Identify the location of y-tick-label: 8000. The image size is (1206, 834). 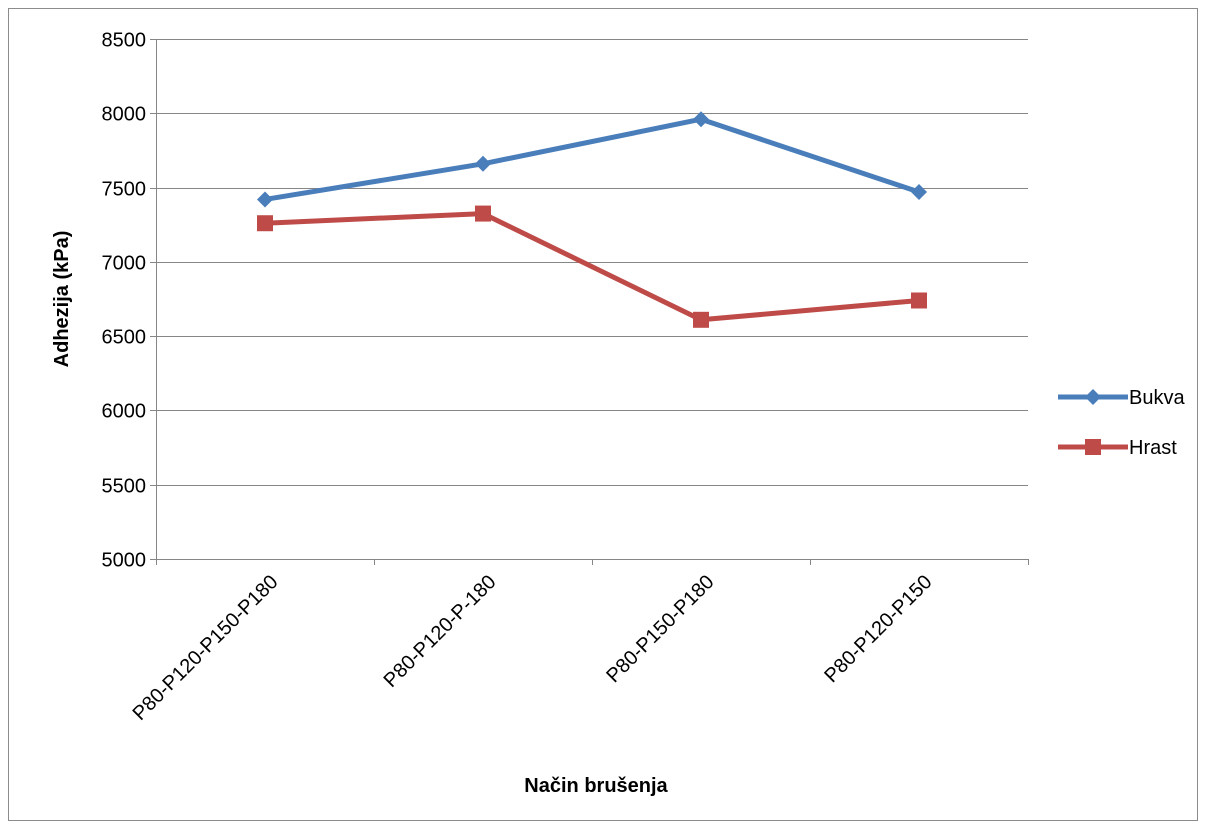
(124, 115).